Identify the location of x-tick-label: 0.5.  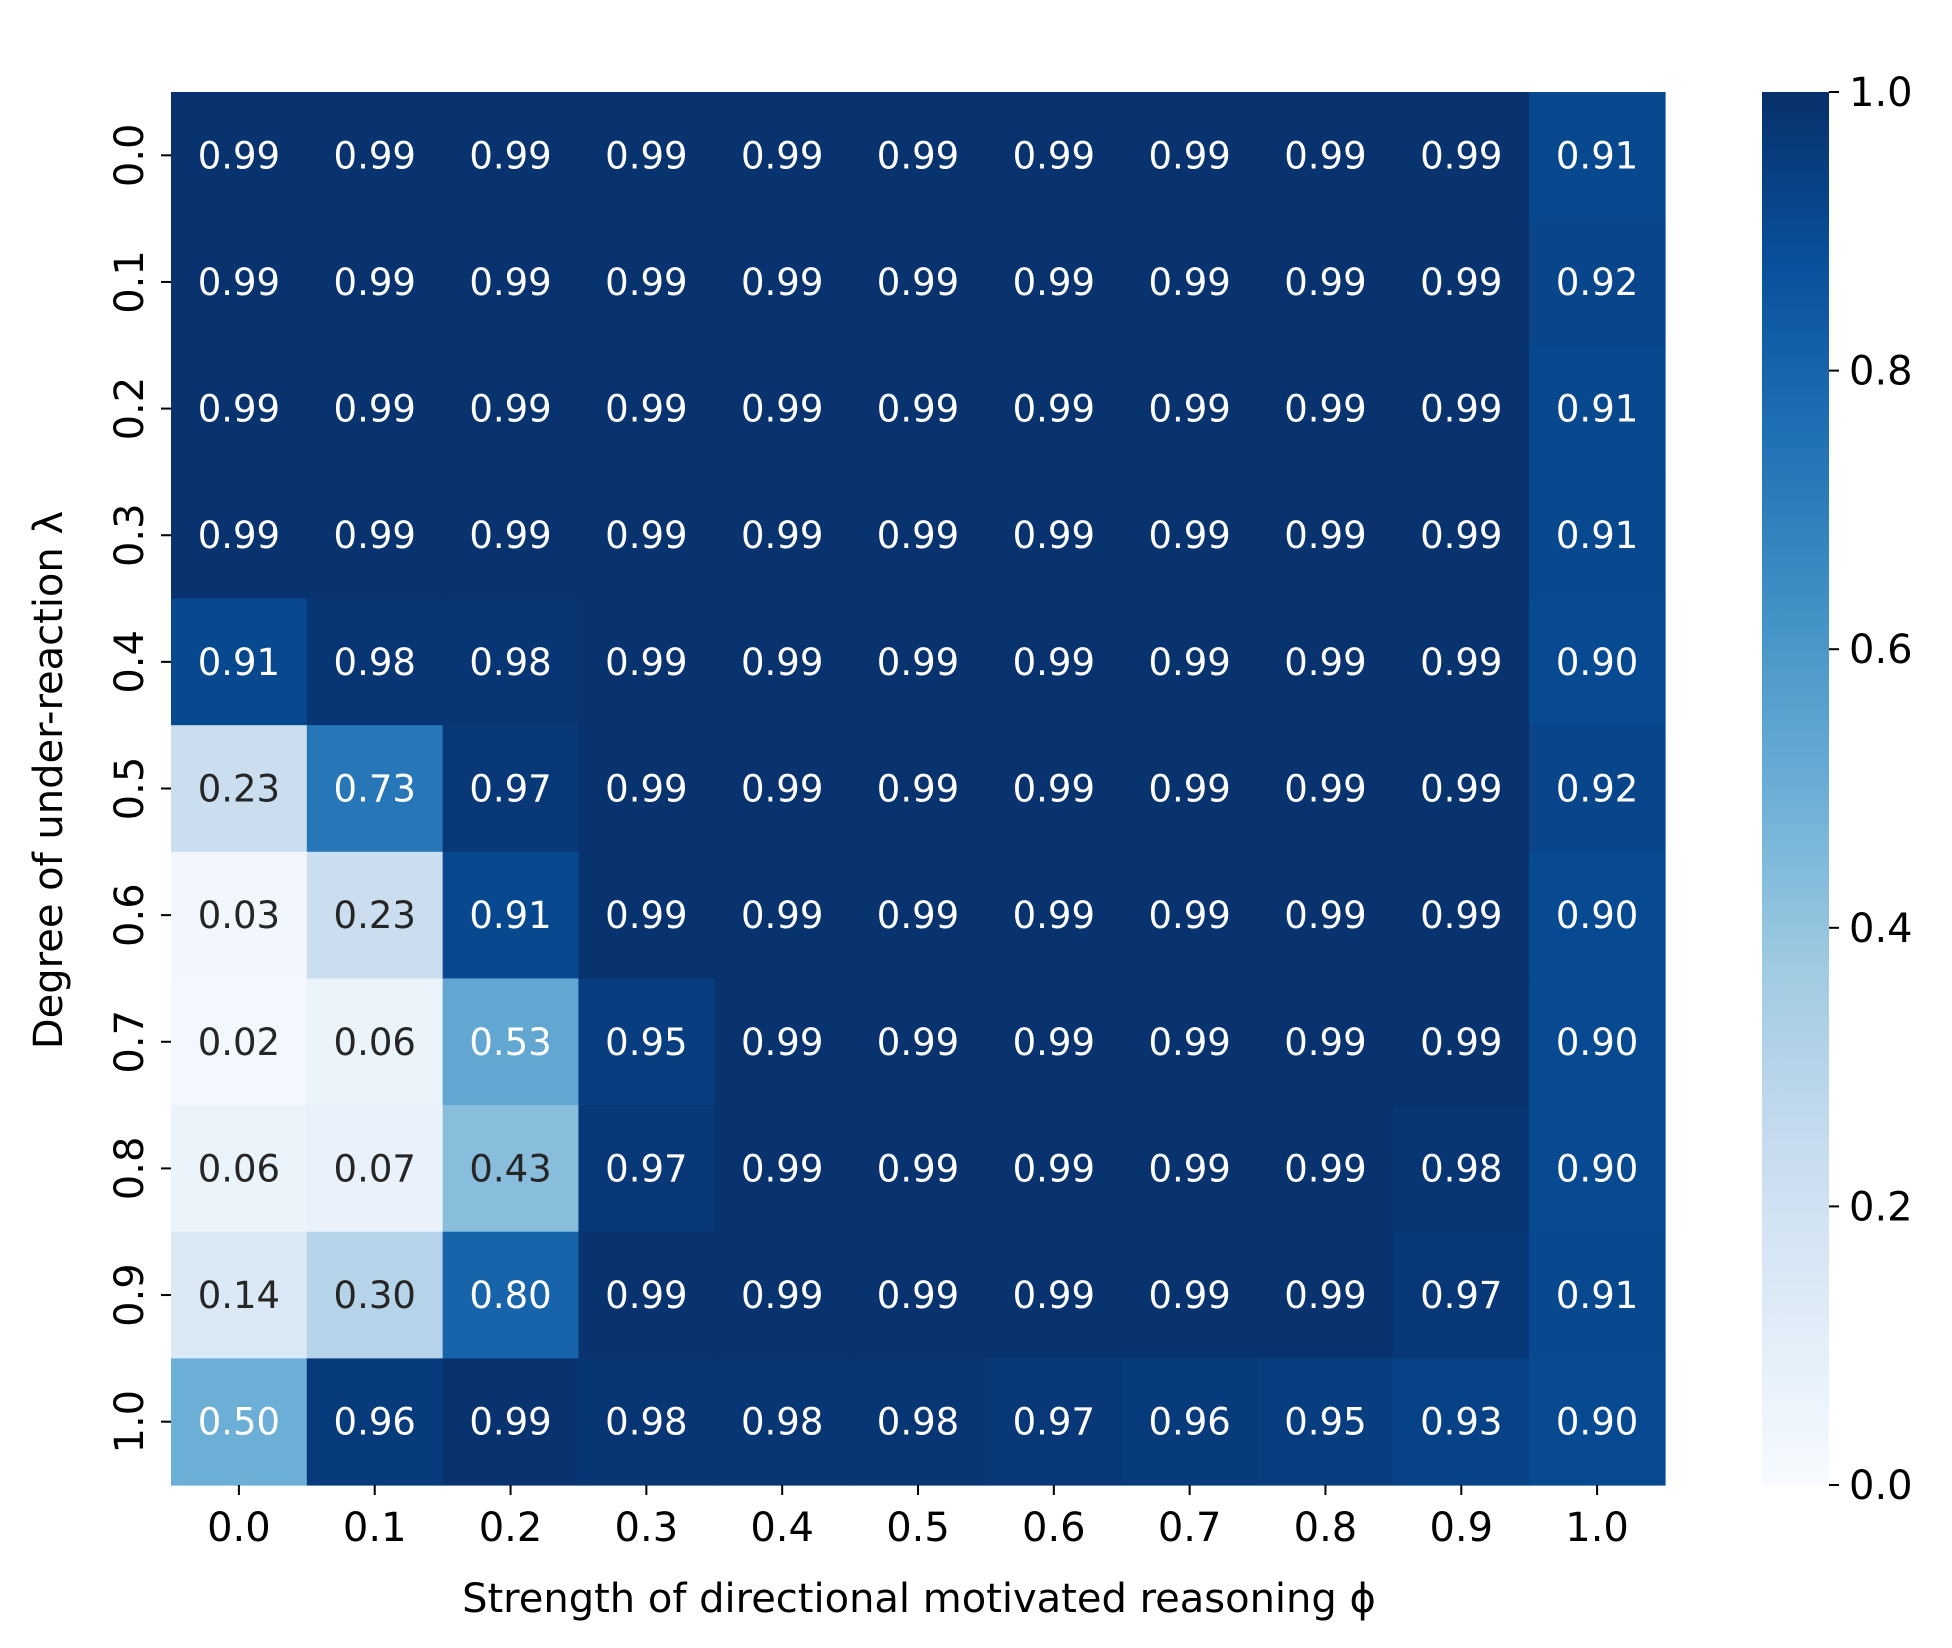
(918, 1528).